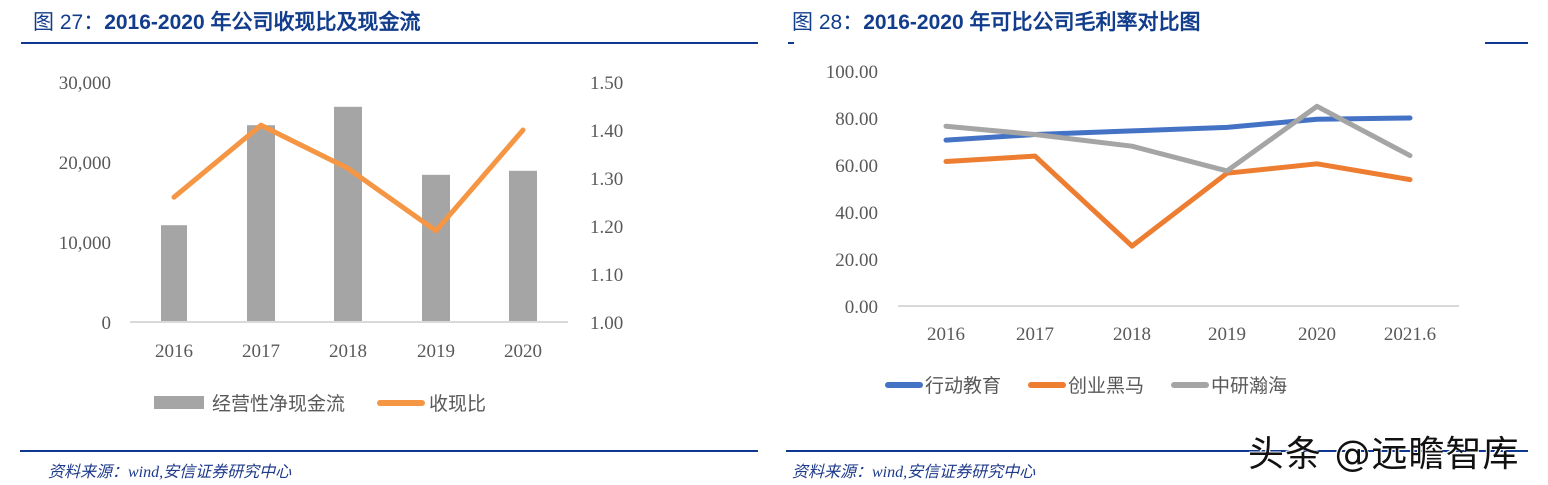 The width and height of the screenshot is (1548, 485). Describe the element at coordinates (279, 404) in the screenshot. I see `legend-label-cashflow: 经营性净现金流` at that location.